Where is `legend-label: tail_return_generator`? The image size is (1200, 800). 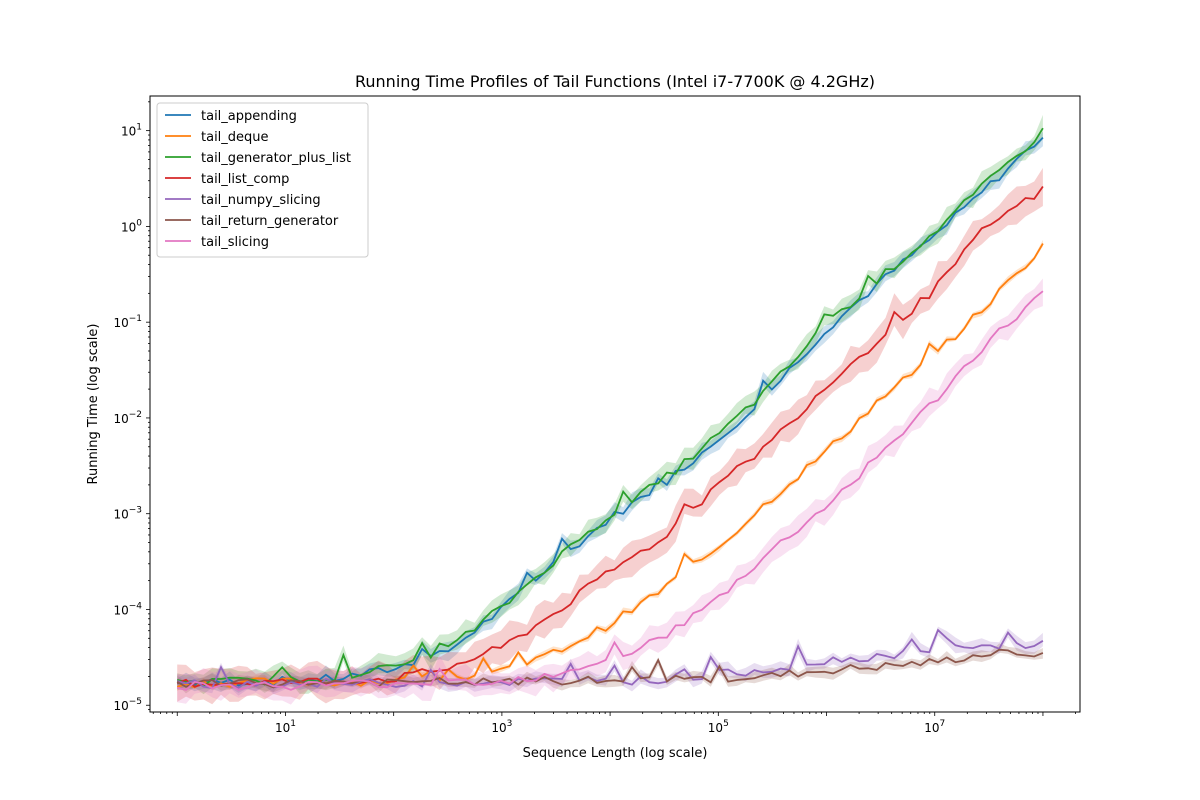
legend-label: tail_return_generator is located at coordinates (270, 221).